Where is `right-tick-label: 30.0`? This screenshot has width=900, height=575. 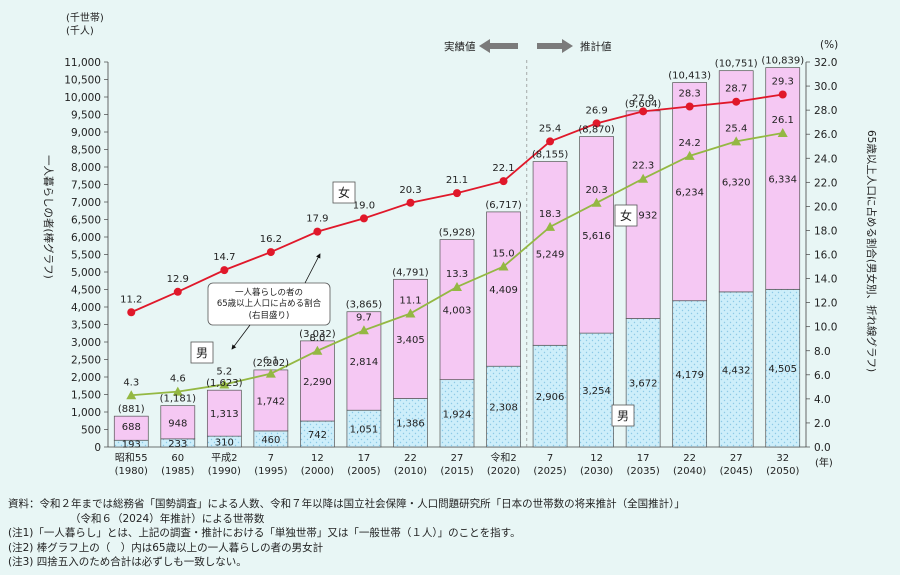
right-tick-label: 30.0 is located at coordinates (825, 87).